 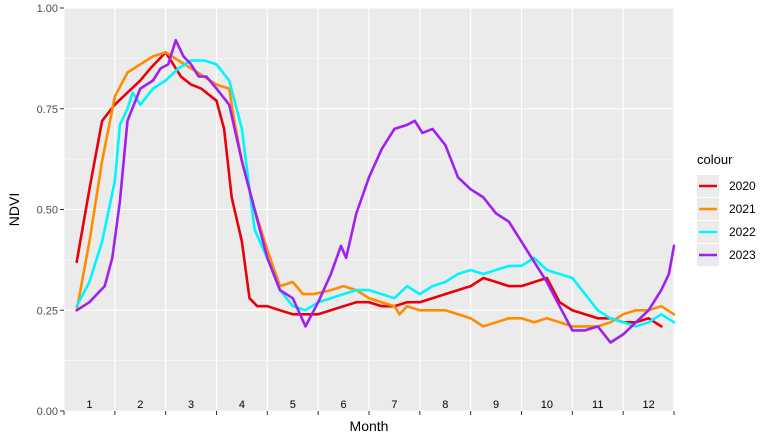 What do you see at coordinates (369, 413) in the screenshot?
I see `x-axis` at bounding box center [369, 413].